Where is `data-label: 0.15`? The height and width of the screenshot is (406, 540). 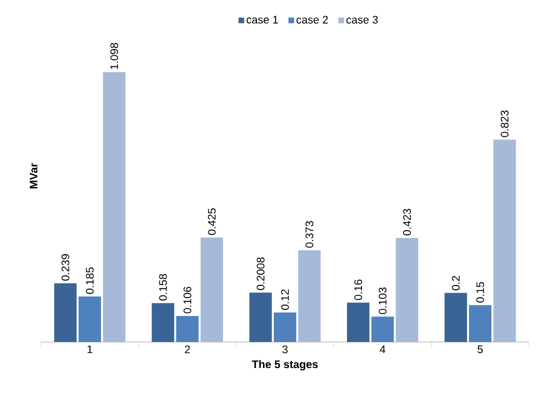 data-label: 0.15 is located at coordinates (480, 292).